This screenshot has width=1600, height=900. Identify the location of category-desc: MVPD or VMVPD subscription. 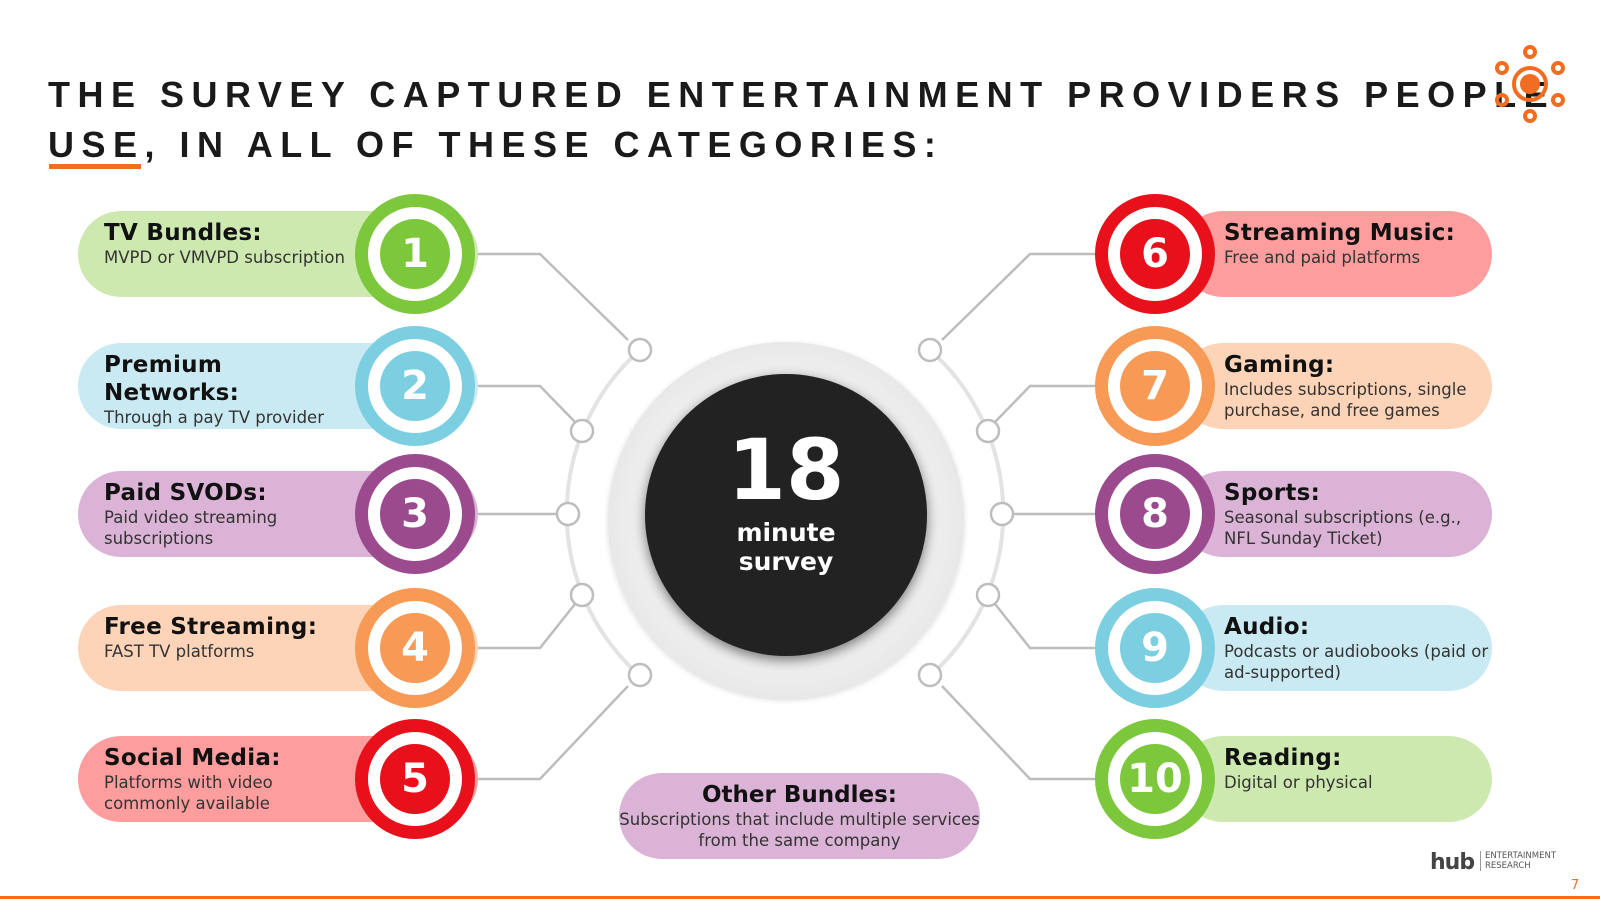
(224, 257).